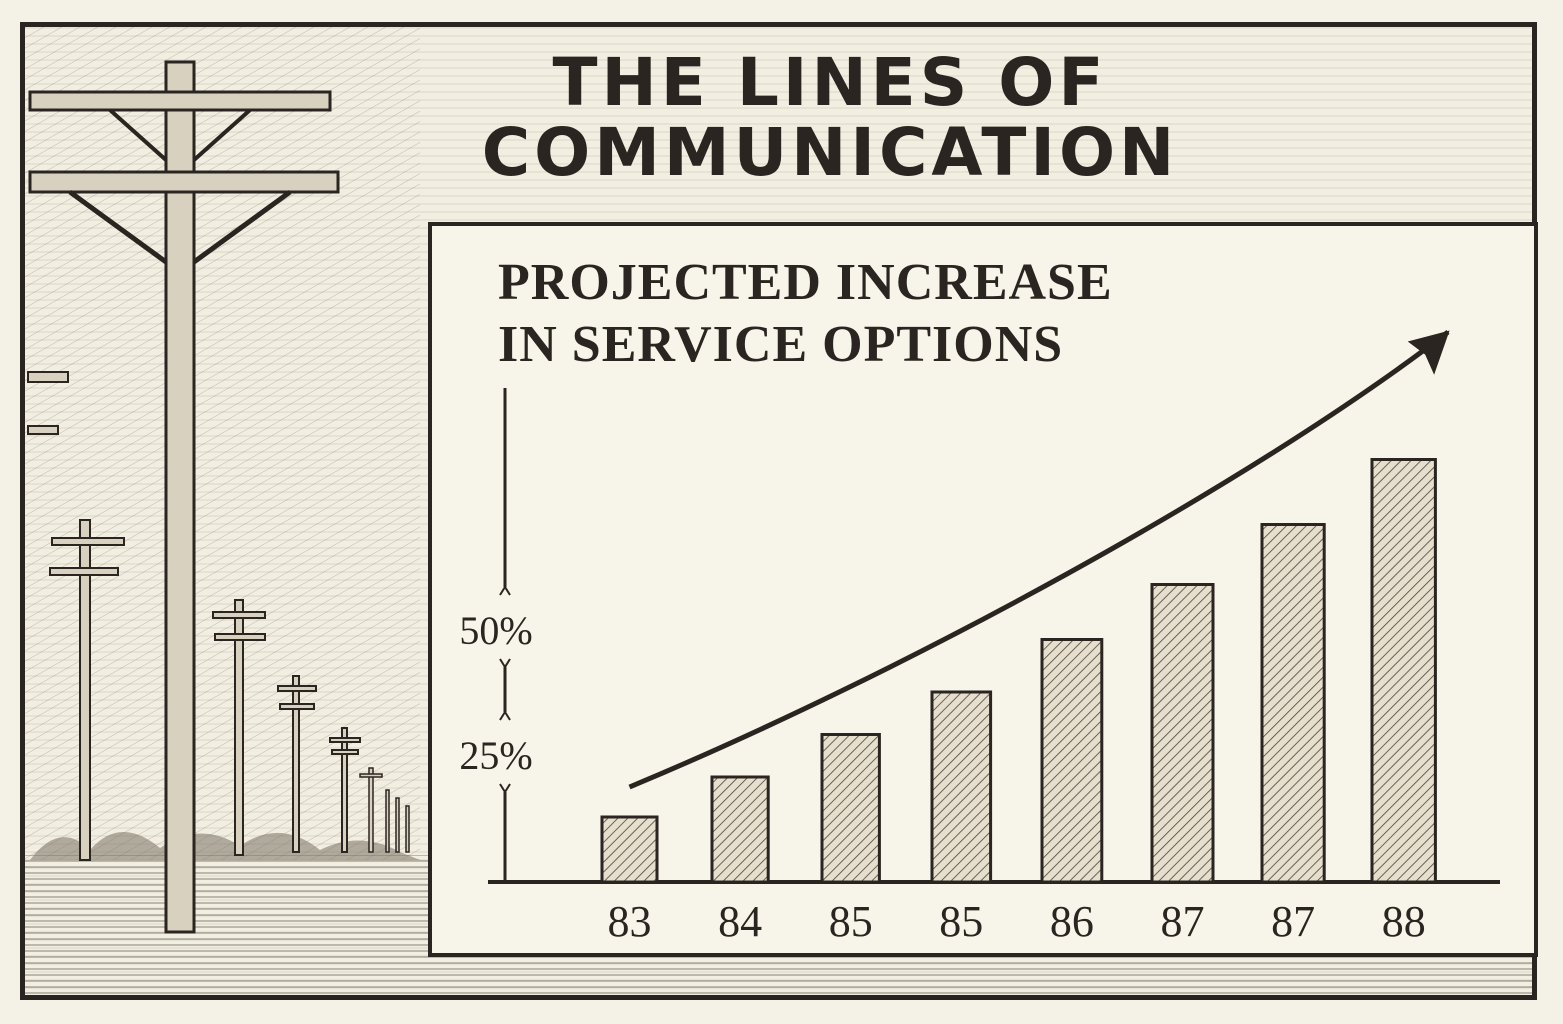 The image size is (1563, 1024). Describe the element at coordinates (630, 921) in the screenshot. I see `x-category-label: 83` at that location.